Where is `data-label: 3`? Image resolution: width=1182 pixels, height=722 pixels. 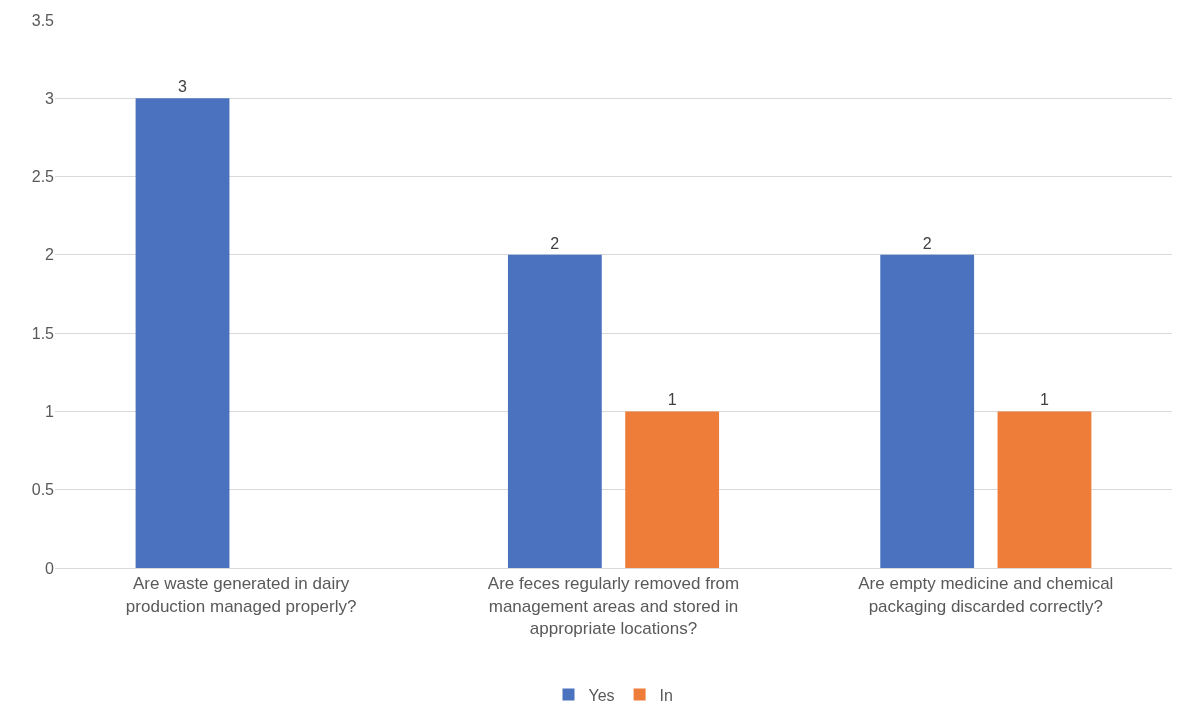
data-label: 3 is located at coordinates (183, 87).